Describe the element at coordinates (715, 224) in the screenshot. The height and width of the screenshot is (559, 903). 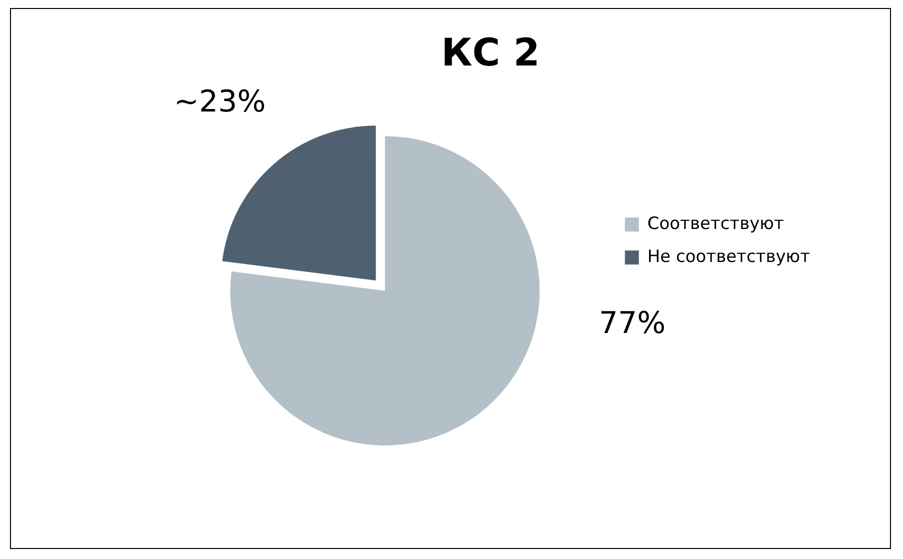
I see `legend-label: Соответствуют` at that location.